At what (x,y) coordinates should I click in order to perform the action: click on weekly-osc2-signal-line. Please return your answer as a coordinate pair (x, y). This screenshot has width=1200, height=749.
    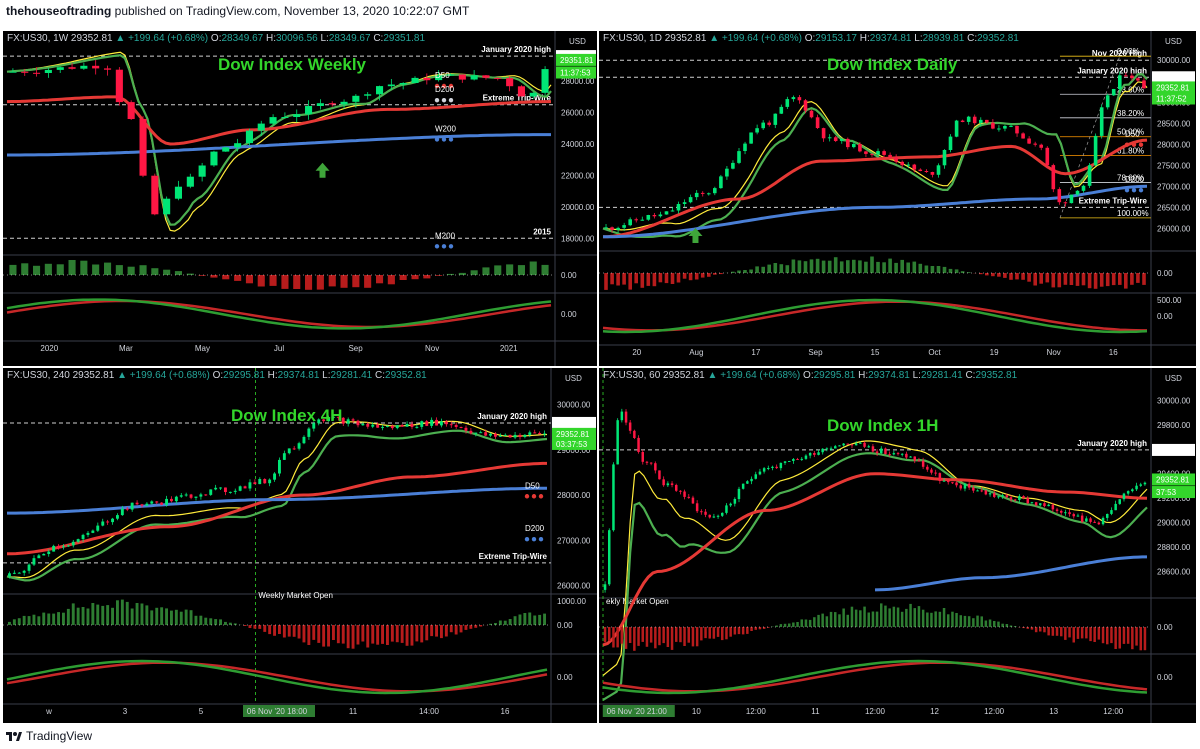
    Looking at the image, I should click on (279, 314).